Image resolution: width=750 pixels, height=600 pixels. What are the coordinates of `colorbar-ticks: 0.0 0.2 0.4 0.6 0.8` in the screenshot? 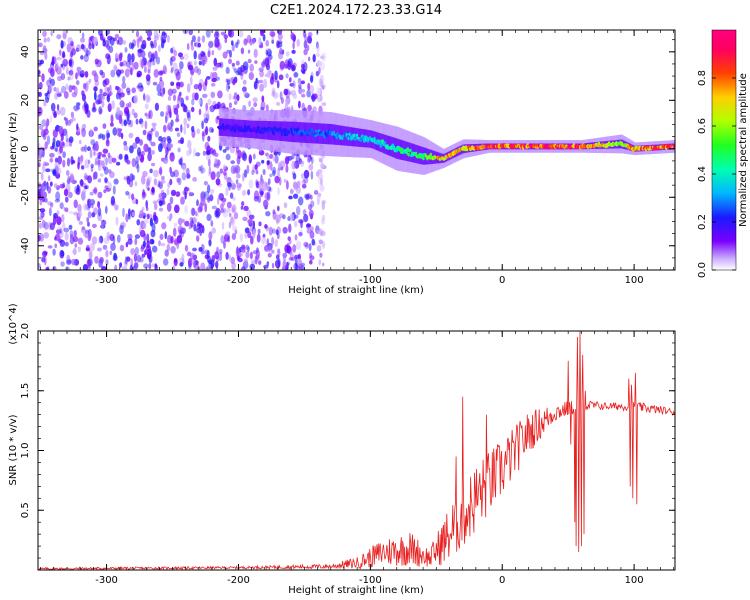 It's located at (716, 174).